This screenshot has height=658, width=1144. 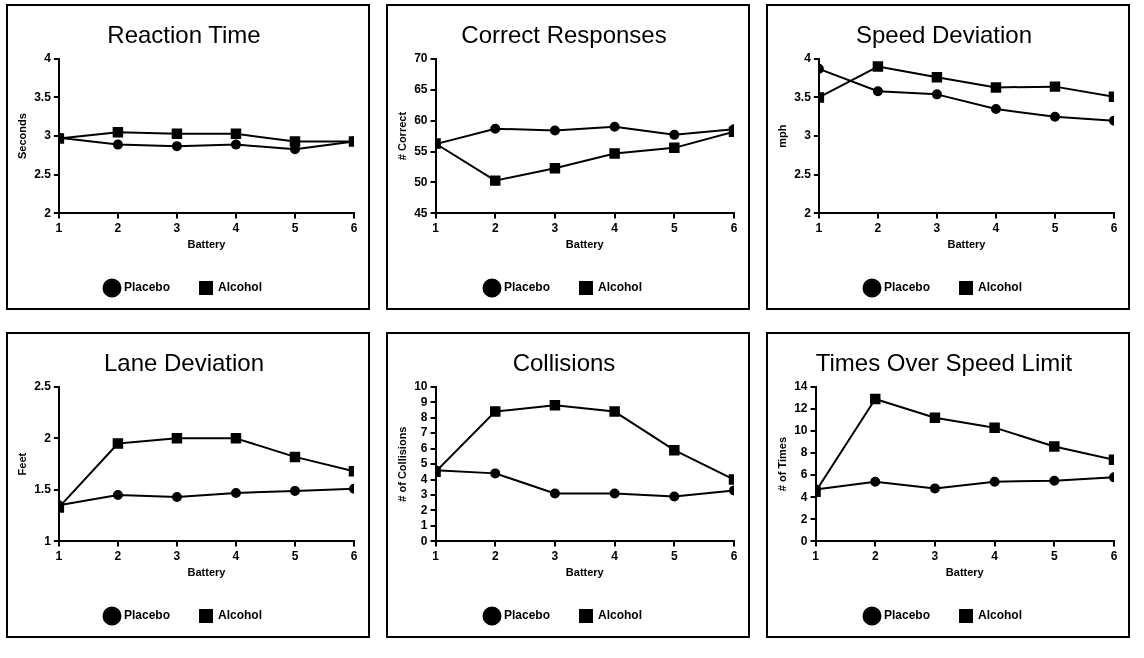 I want to click on chart-title: Lane Deviation, so click(x=184, y=363).